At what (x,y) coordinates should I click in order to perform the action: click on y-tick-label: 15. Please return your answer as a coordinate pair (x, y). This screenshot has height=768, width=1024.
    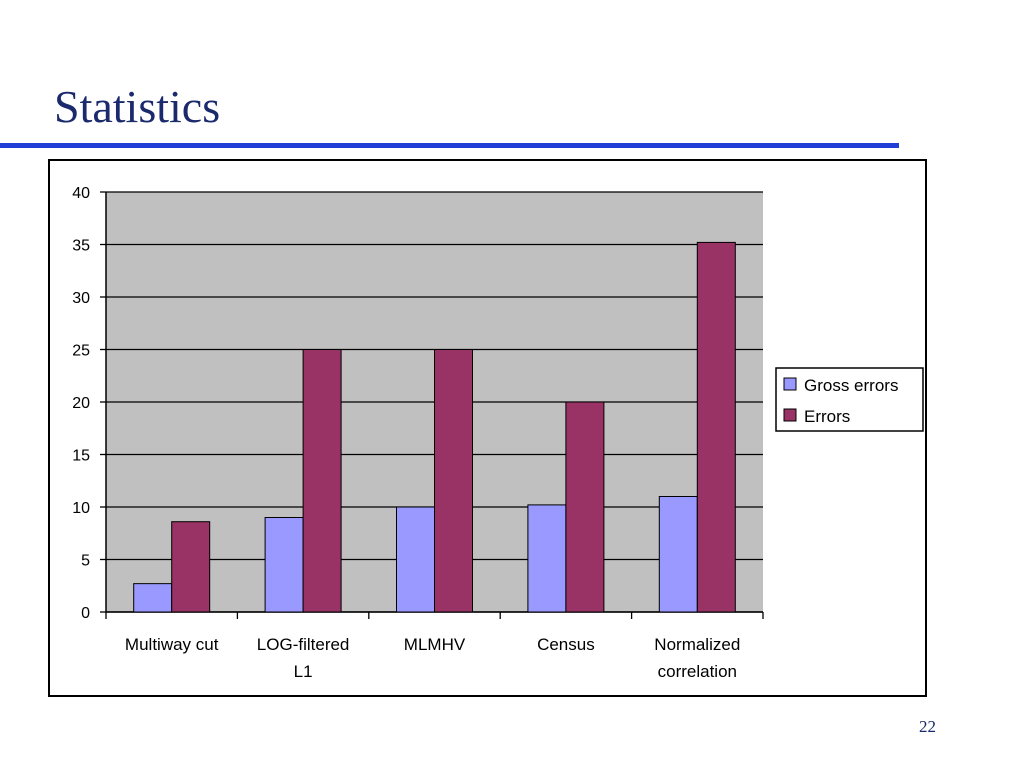
    Looking at the image, I should click on (81, 456).